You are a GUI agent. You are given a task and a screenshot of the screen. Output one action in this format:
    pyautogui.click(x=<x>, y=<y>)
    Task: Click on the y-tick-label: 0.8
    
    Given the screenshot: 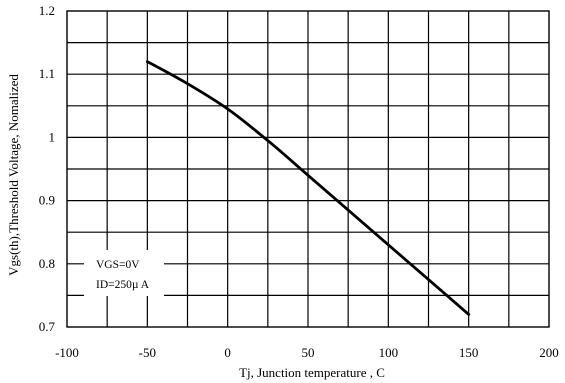 What is the action you would take?
    pyautogui.click(x=47, y=263)
    